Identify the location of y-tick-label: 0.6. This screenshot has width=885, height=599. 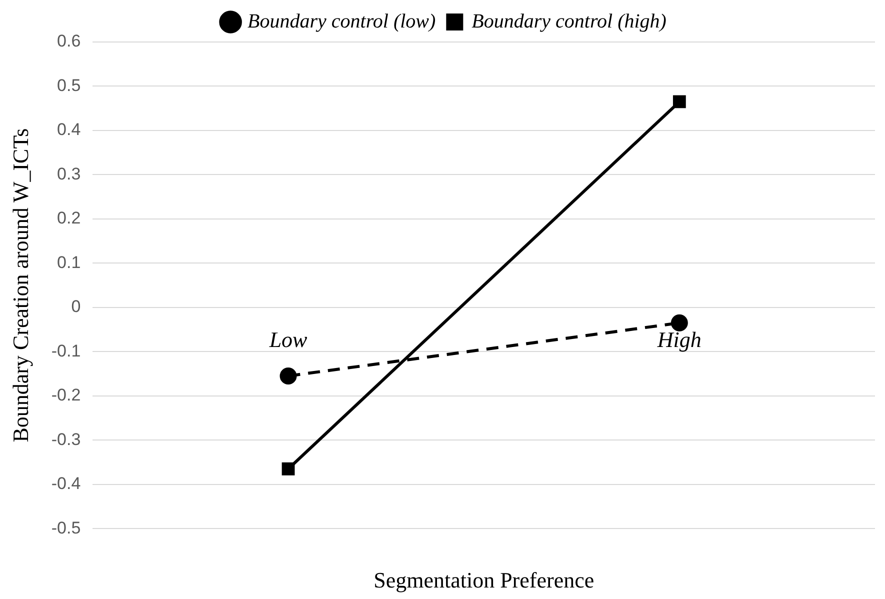
(69, 41).